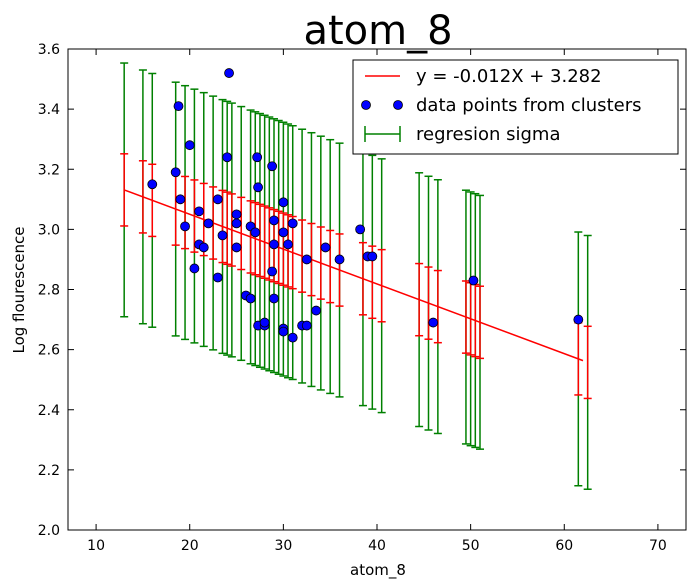 The image size is (697, 588). Describe the element at coordinates (377, 31) in the screenshot. I see `chart-title: atom_8` at that location.